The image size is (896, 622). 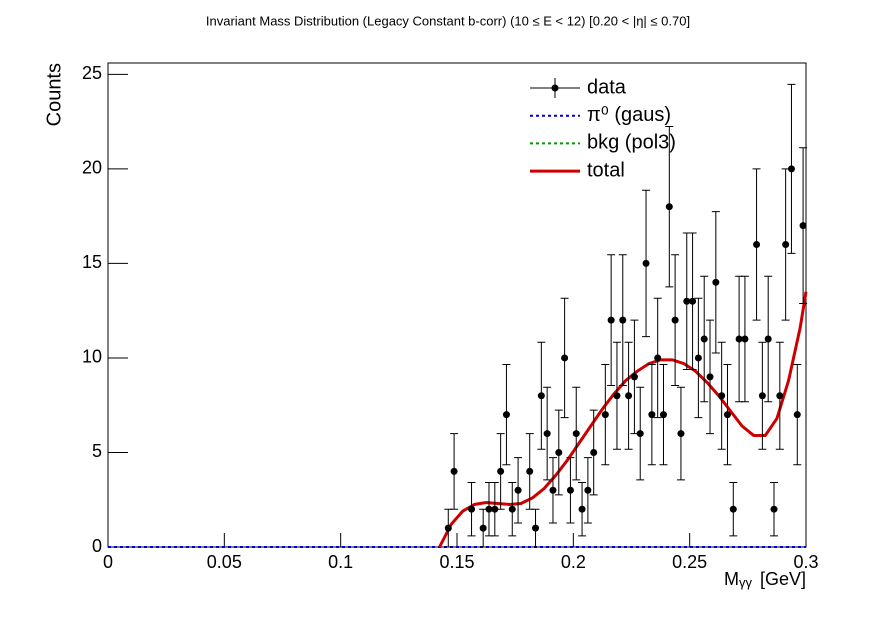 What do you see at coordinates (629, 115) in the screenshot?
I see `legend-label: π⁰ (gaus)` at bounding box center [629, 115].